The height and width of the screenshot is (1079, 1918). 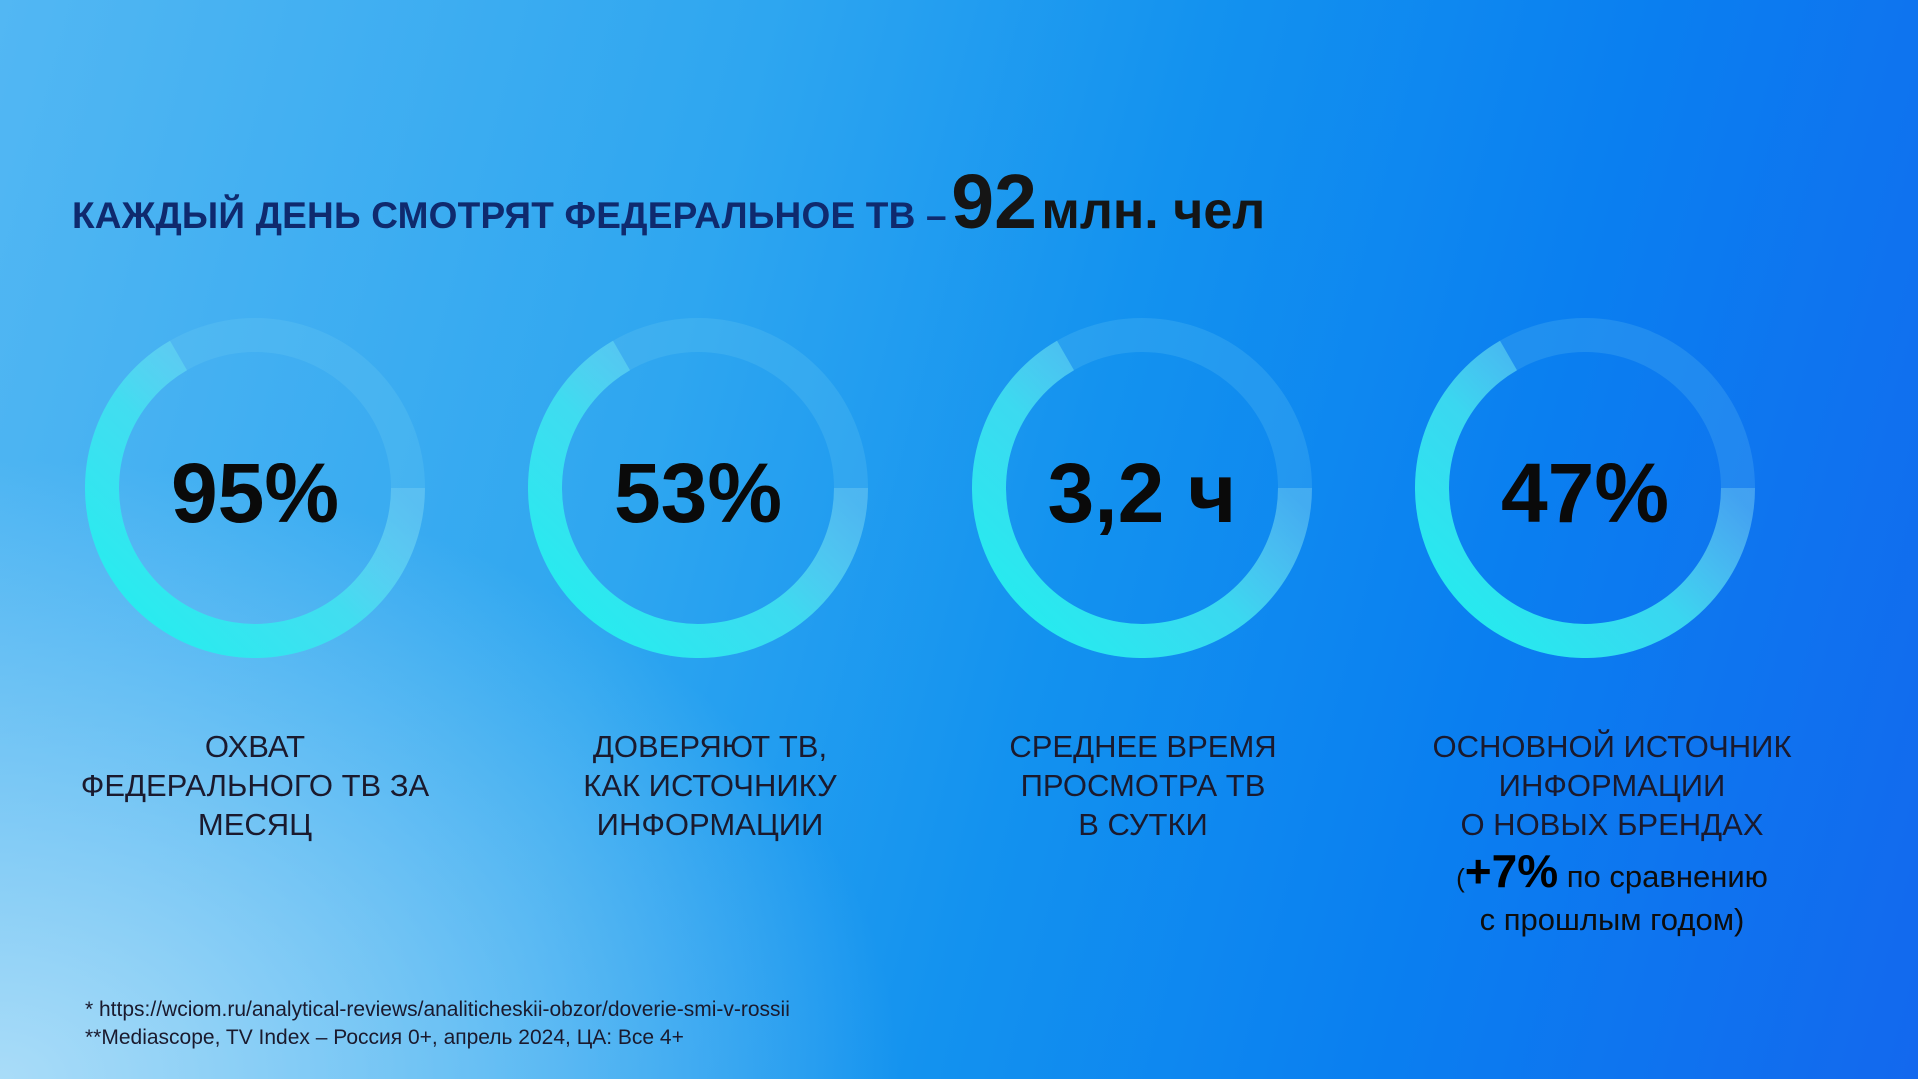 I want to click on title-text: КАЖДЫЙ ДЕНЬ СМОТРЯТ ФЕДЕРАЛЬНОЕ ТВ –, so click(x=509, y=215).